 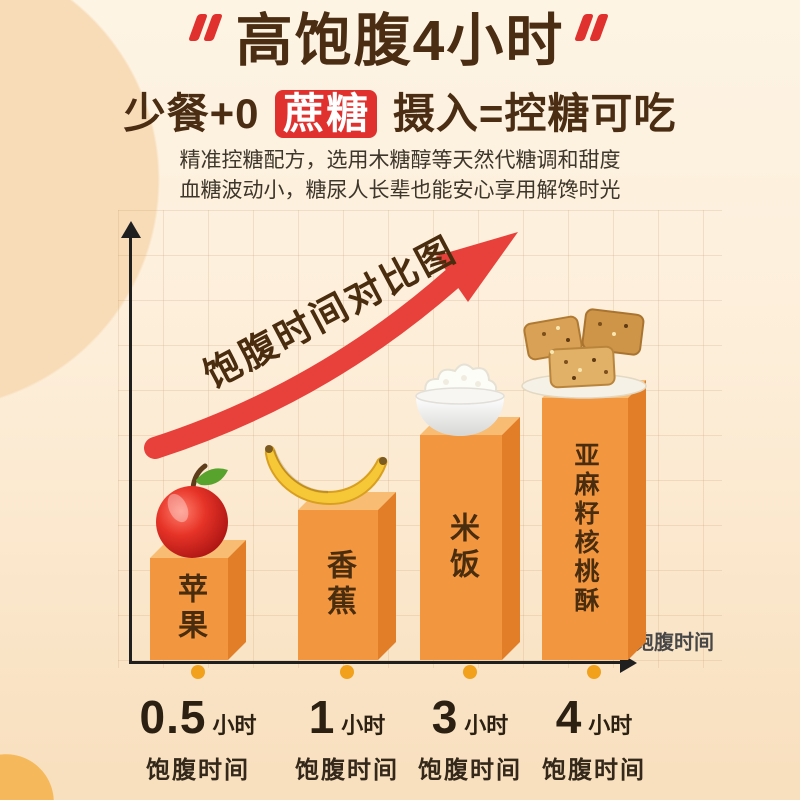 I want to click on bar-walnut-crisp: 亚麻籽核桃酥, so click(x=594, y=520).